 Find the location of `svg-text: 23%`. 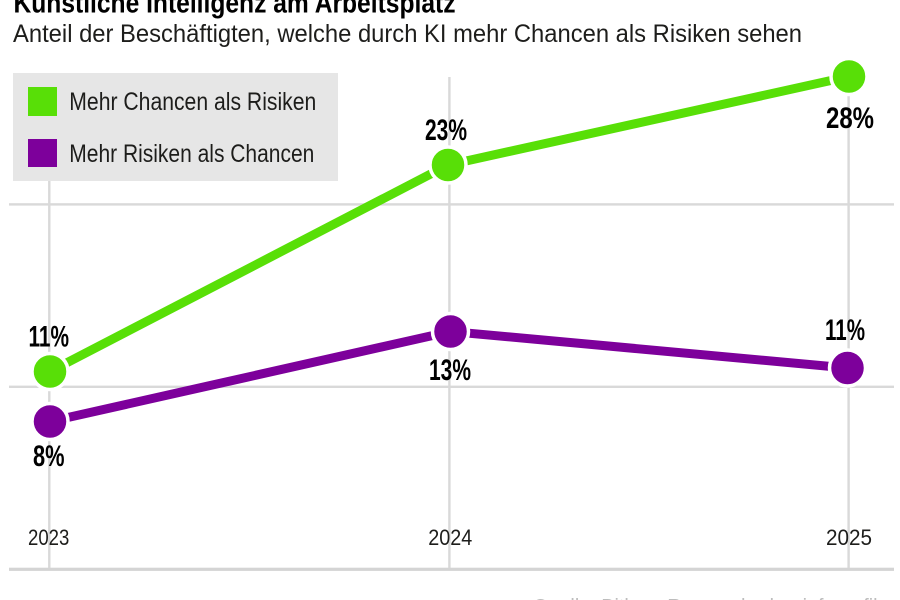

svg-text: 23% is located at coordinates (446, 130).